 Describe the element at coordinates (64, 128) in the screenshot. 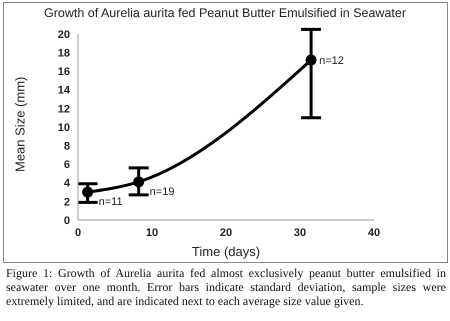

I see `y-tick-label: 10` at that location.